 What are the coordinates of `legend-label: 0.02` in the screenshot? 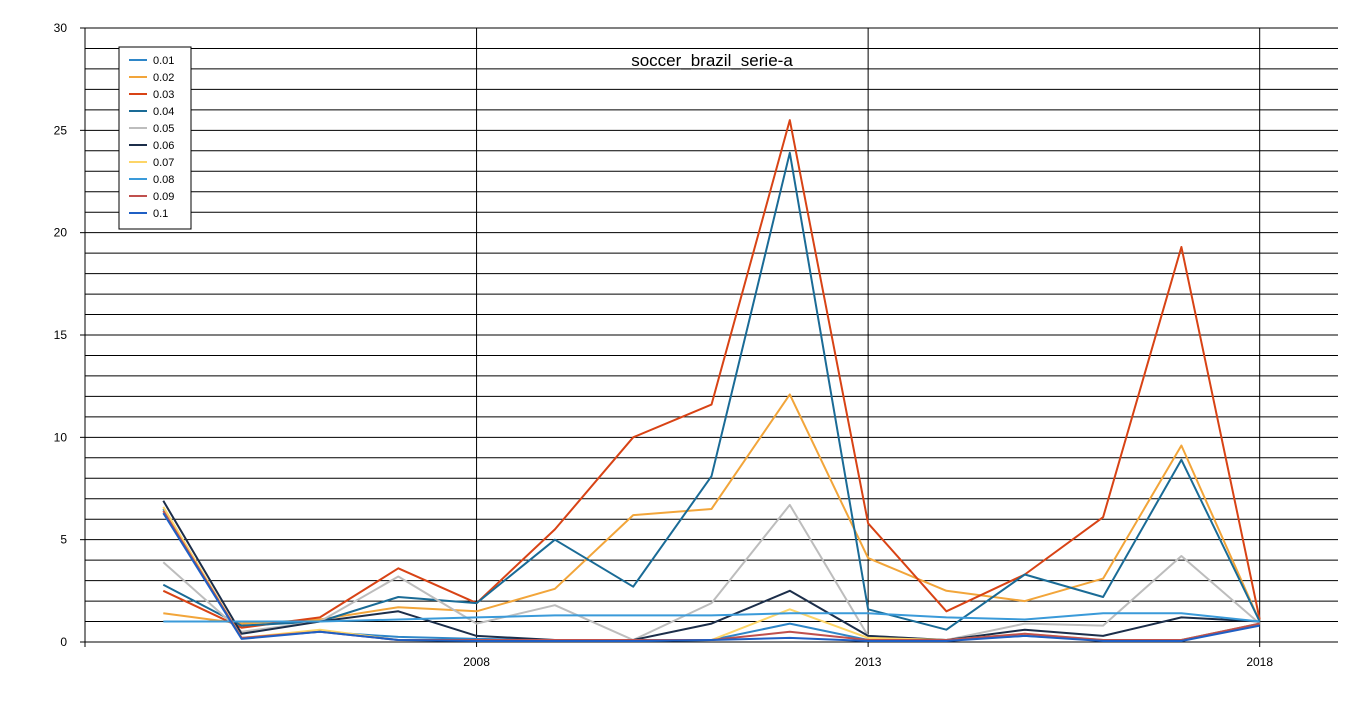 It's located at (163, 78).